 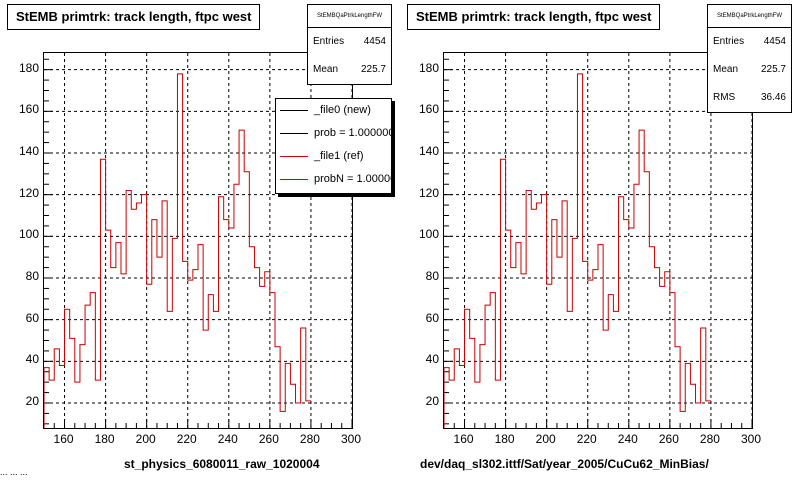 What do you see at coordinates (352, 179) in the screenshot?
I see `legend-label: probN = 1.000000` at bounding box center [352, 179].